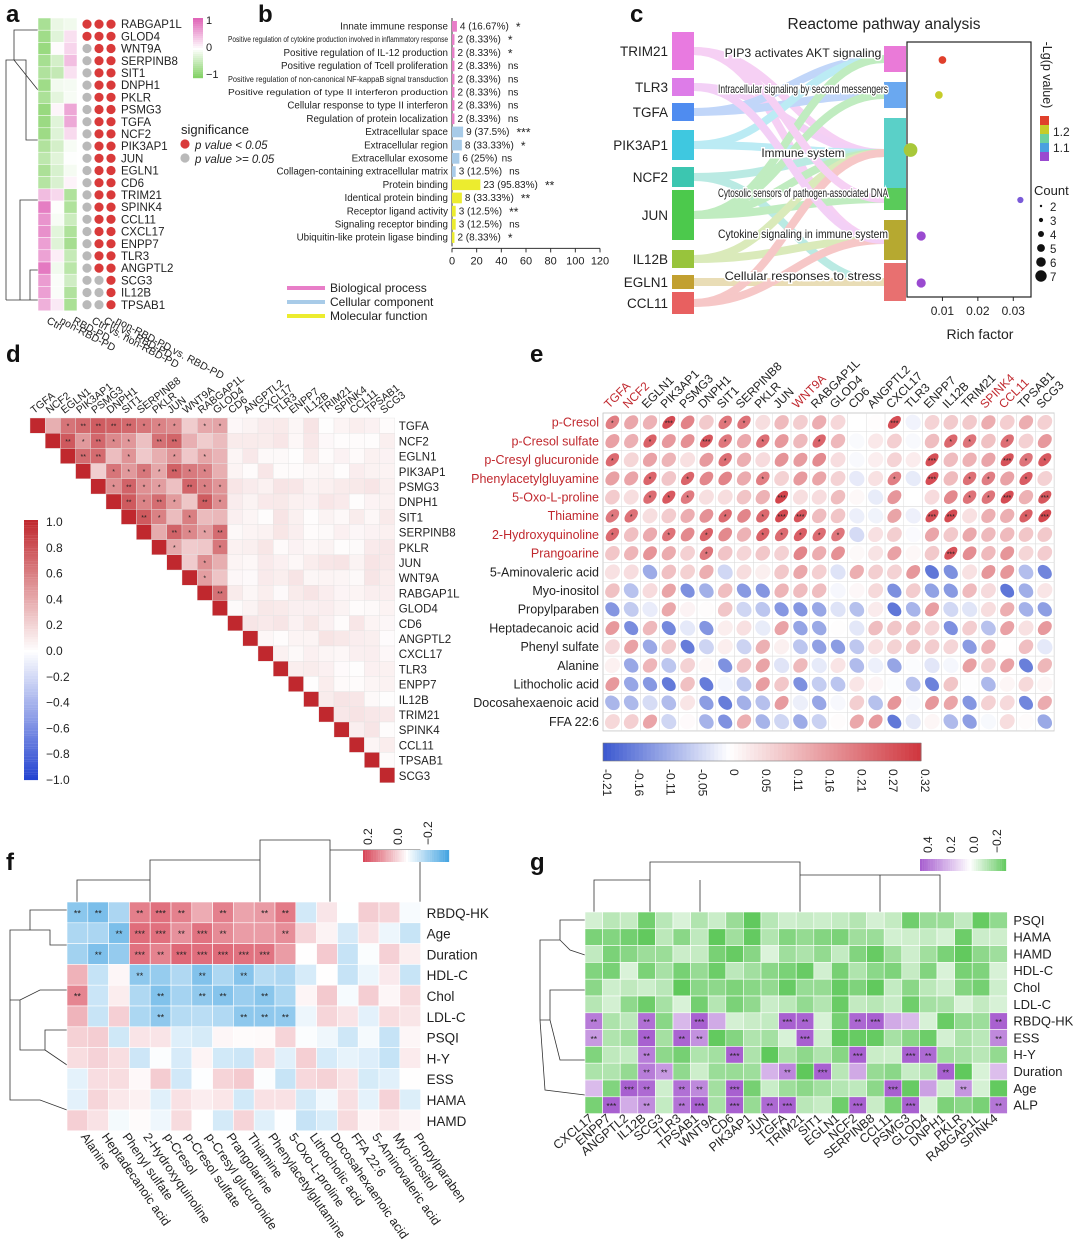 The height and width of the screenshot is (1247, 1080). I want to click on panel-label-d: d, so click(13, 354).